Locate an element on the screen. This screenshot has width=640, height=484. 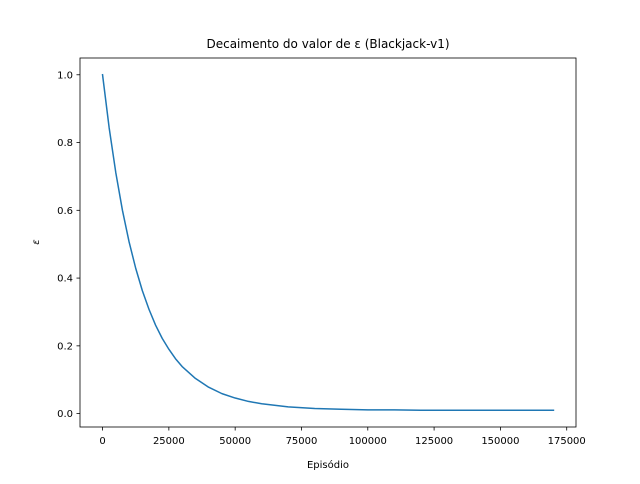
y-tick-label: 0.2 is located at coordinates (65, 346).